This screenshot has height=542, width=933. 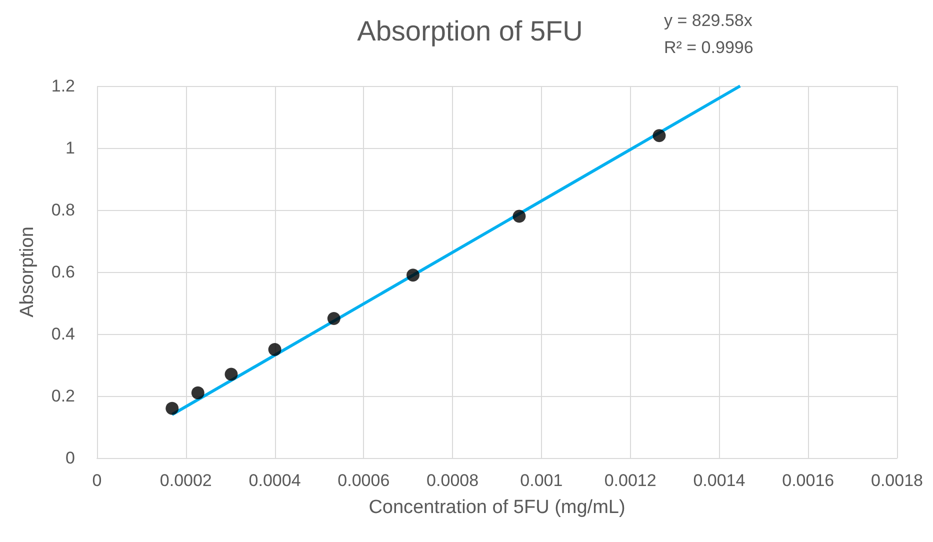 What do you see at coordinates (897, 480) in the screenshot?
I see `x-tick-label: 0.0018` at bounding box center [897, 480].